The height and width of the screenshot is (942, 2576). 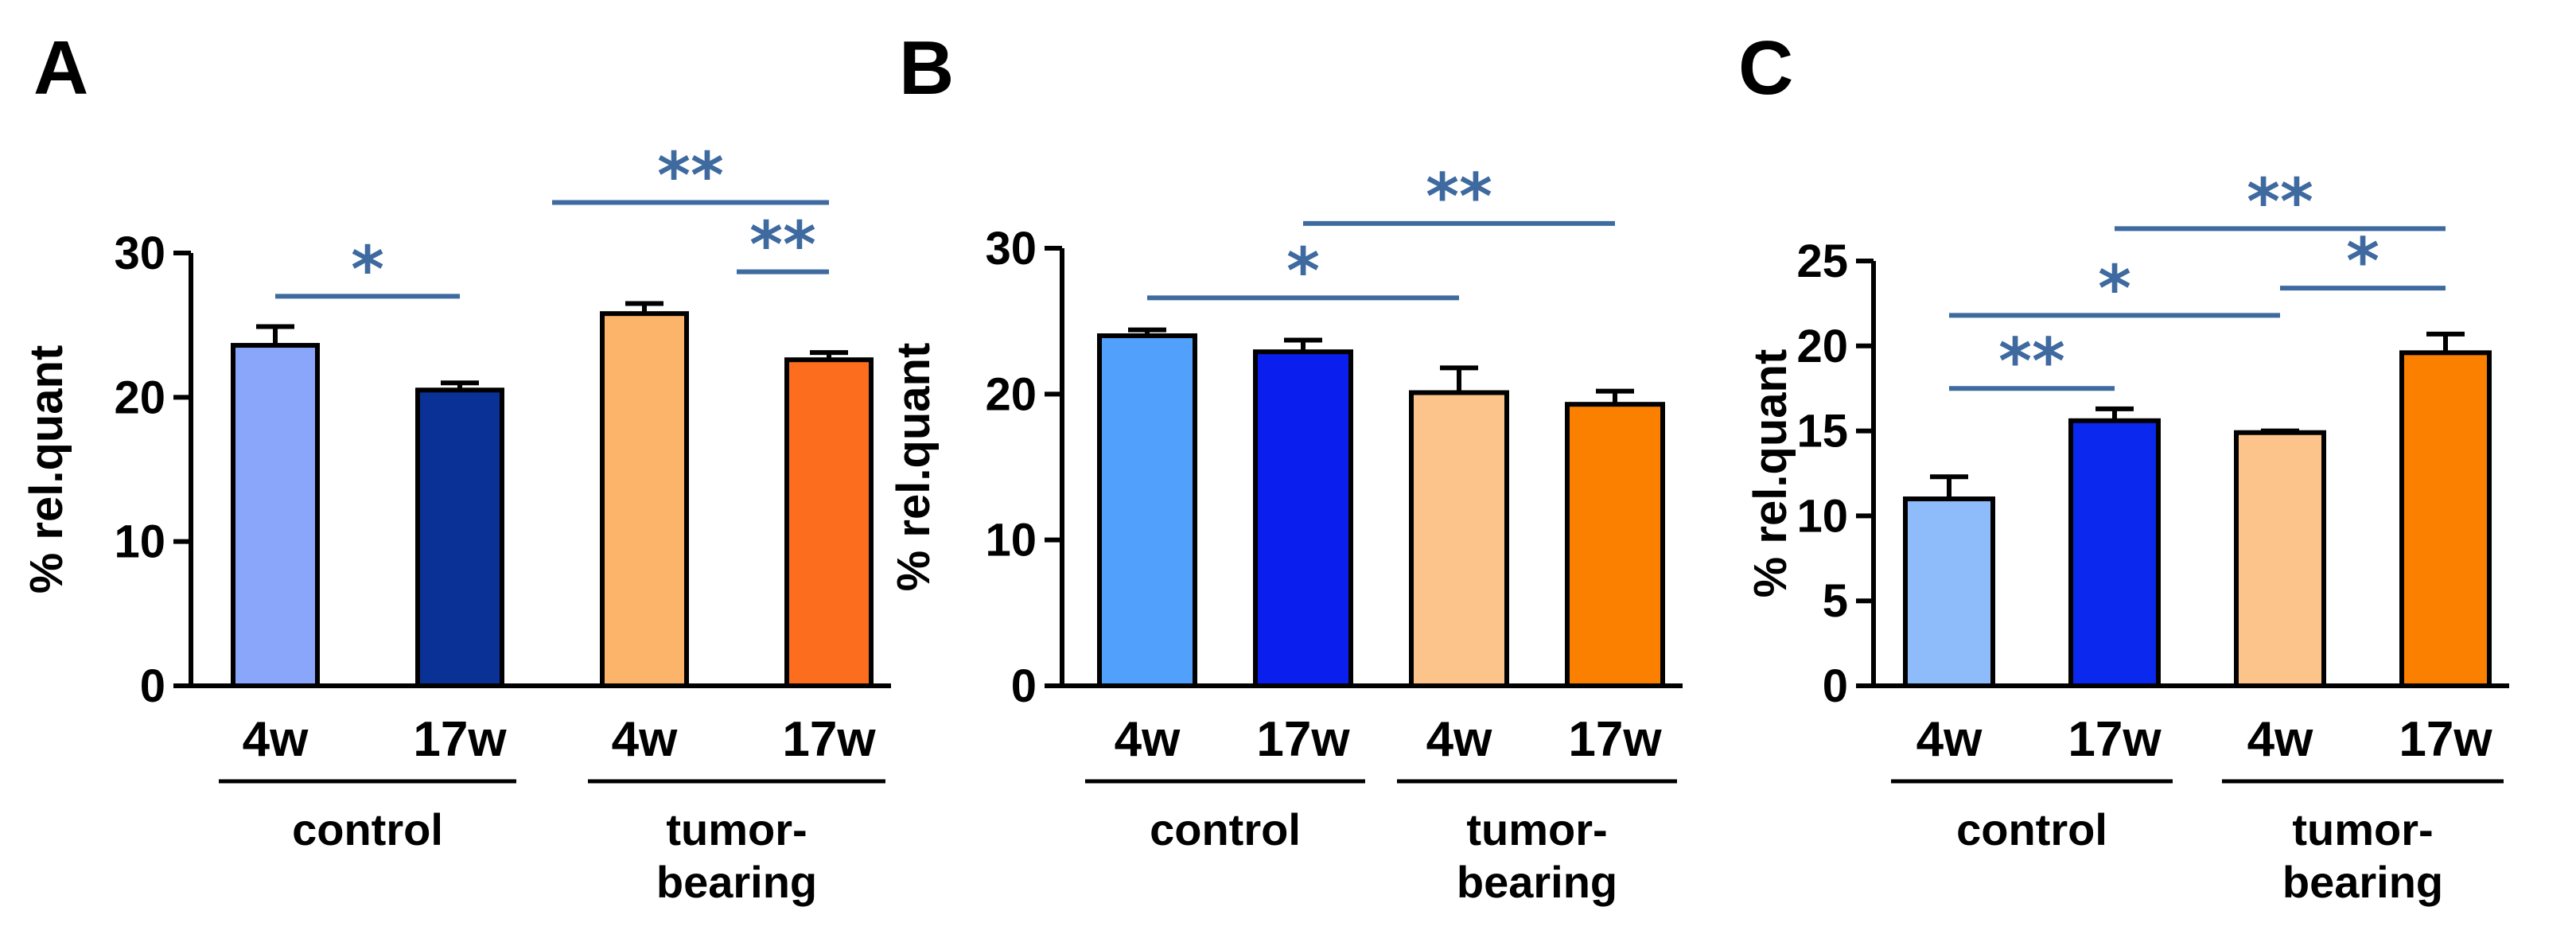 I want to click on y-tick-label: 5, so click(x=1836, y=601).